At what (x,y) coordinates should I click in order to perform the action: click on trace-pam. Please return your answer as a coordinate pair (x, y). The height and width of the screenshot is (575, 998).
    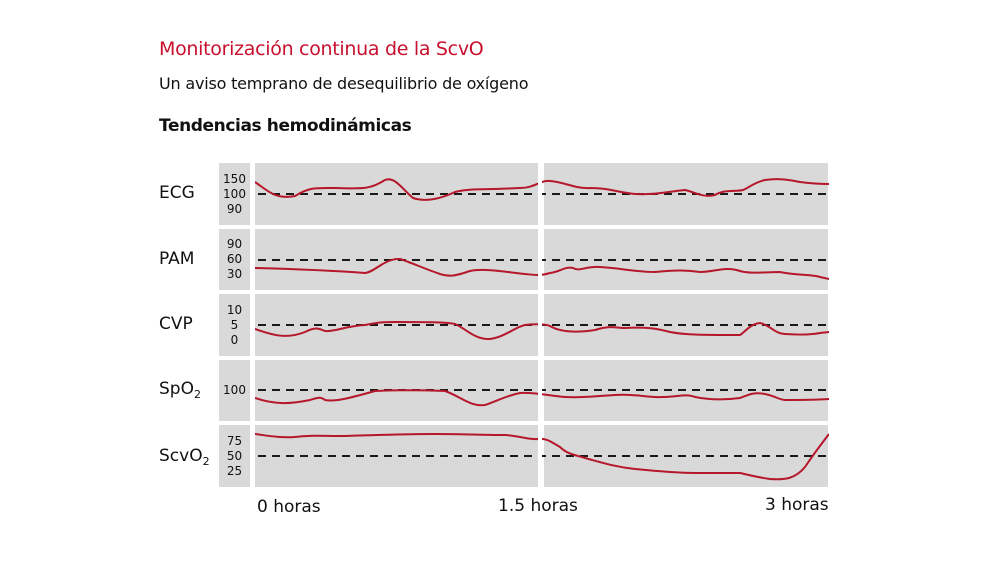
    Looking at the image, I should click on (542, 268).